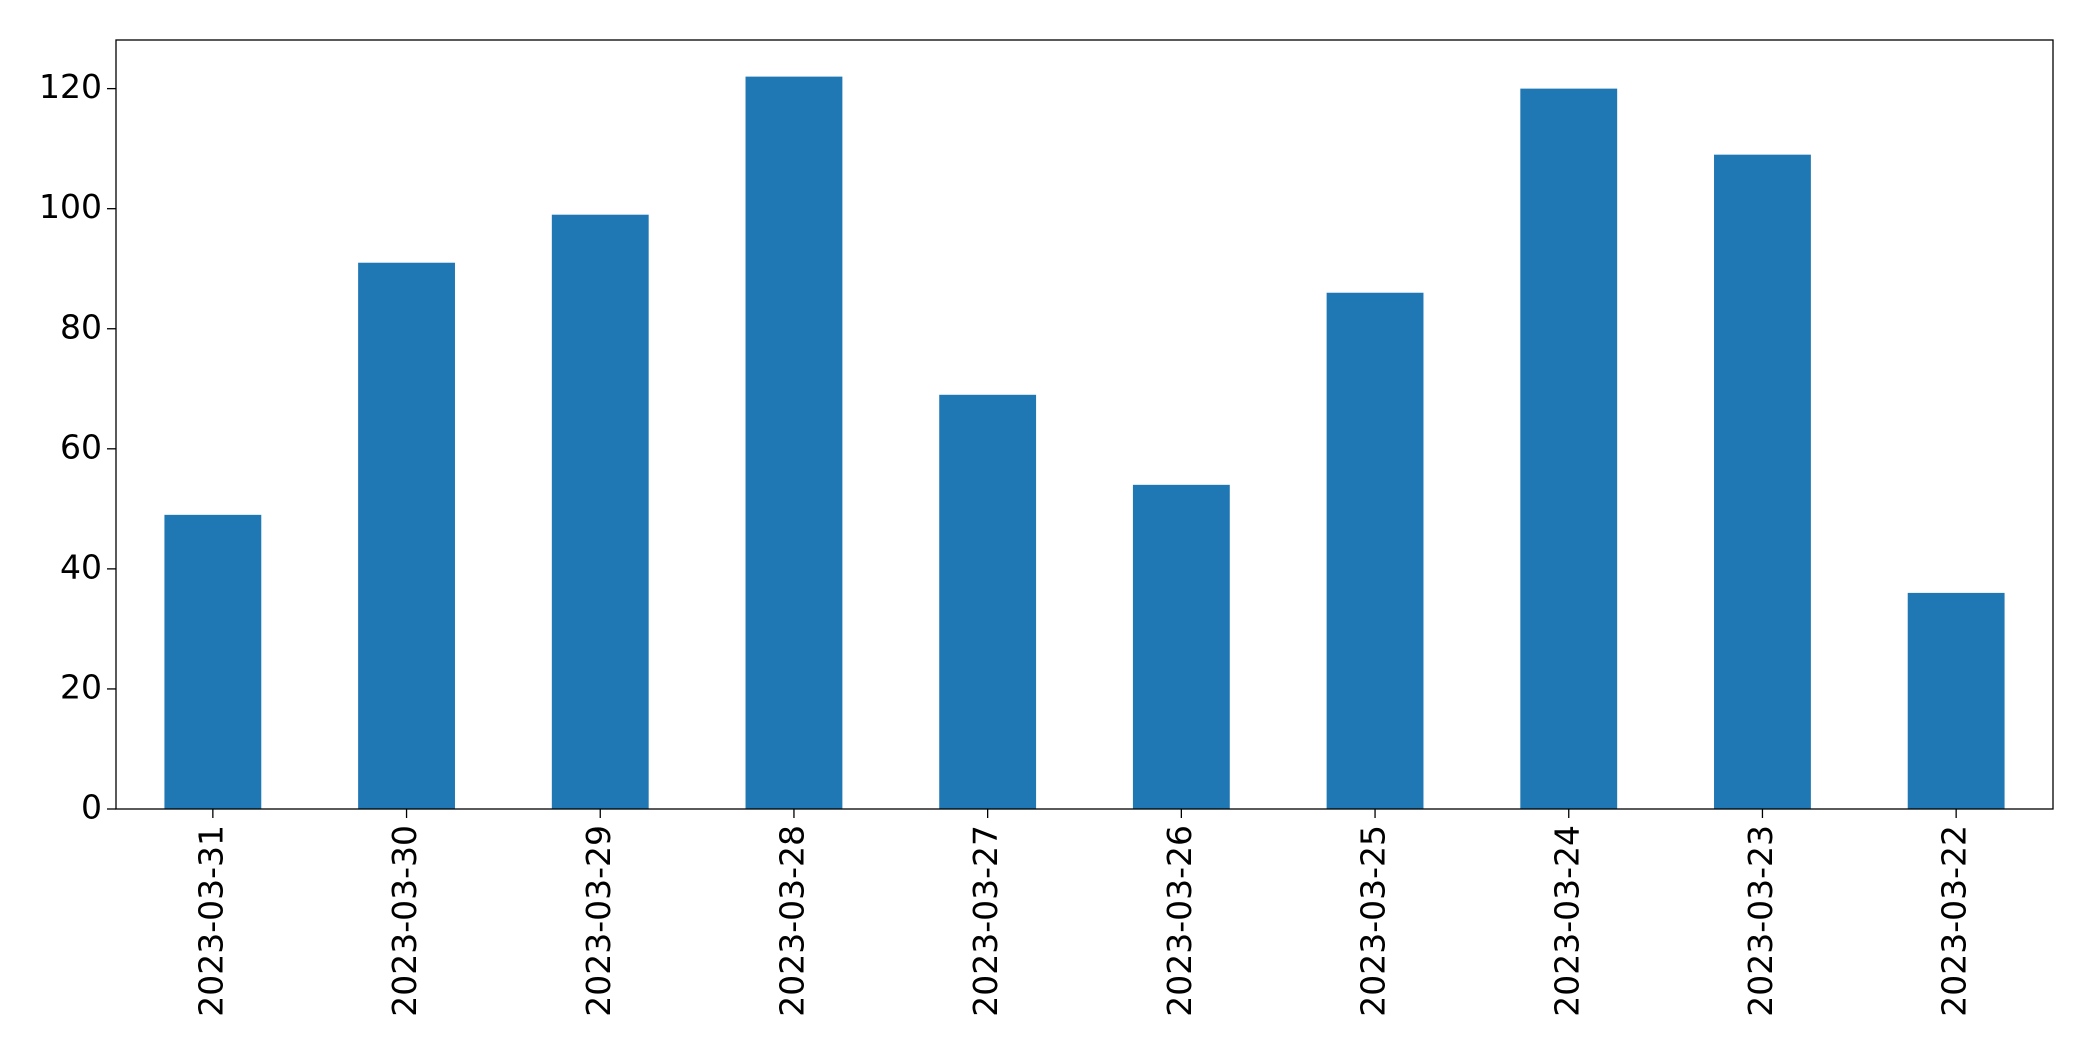 The width and height of the screenshot is (2093, 1061). Describe the element at coordinates (985, 921) in the screenshot. I see `x-tick-label: 2023-03-27` at that location.